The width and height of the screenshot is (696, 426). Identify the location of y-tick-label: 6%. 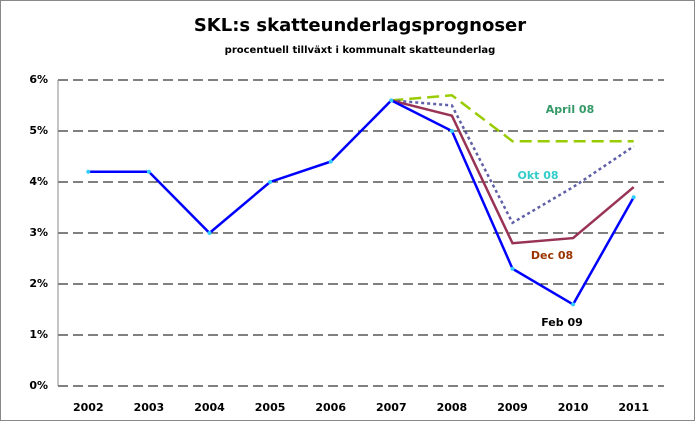
(38, 79).